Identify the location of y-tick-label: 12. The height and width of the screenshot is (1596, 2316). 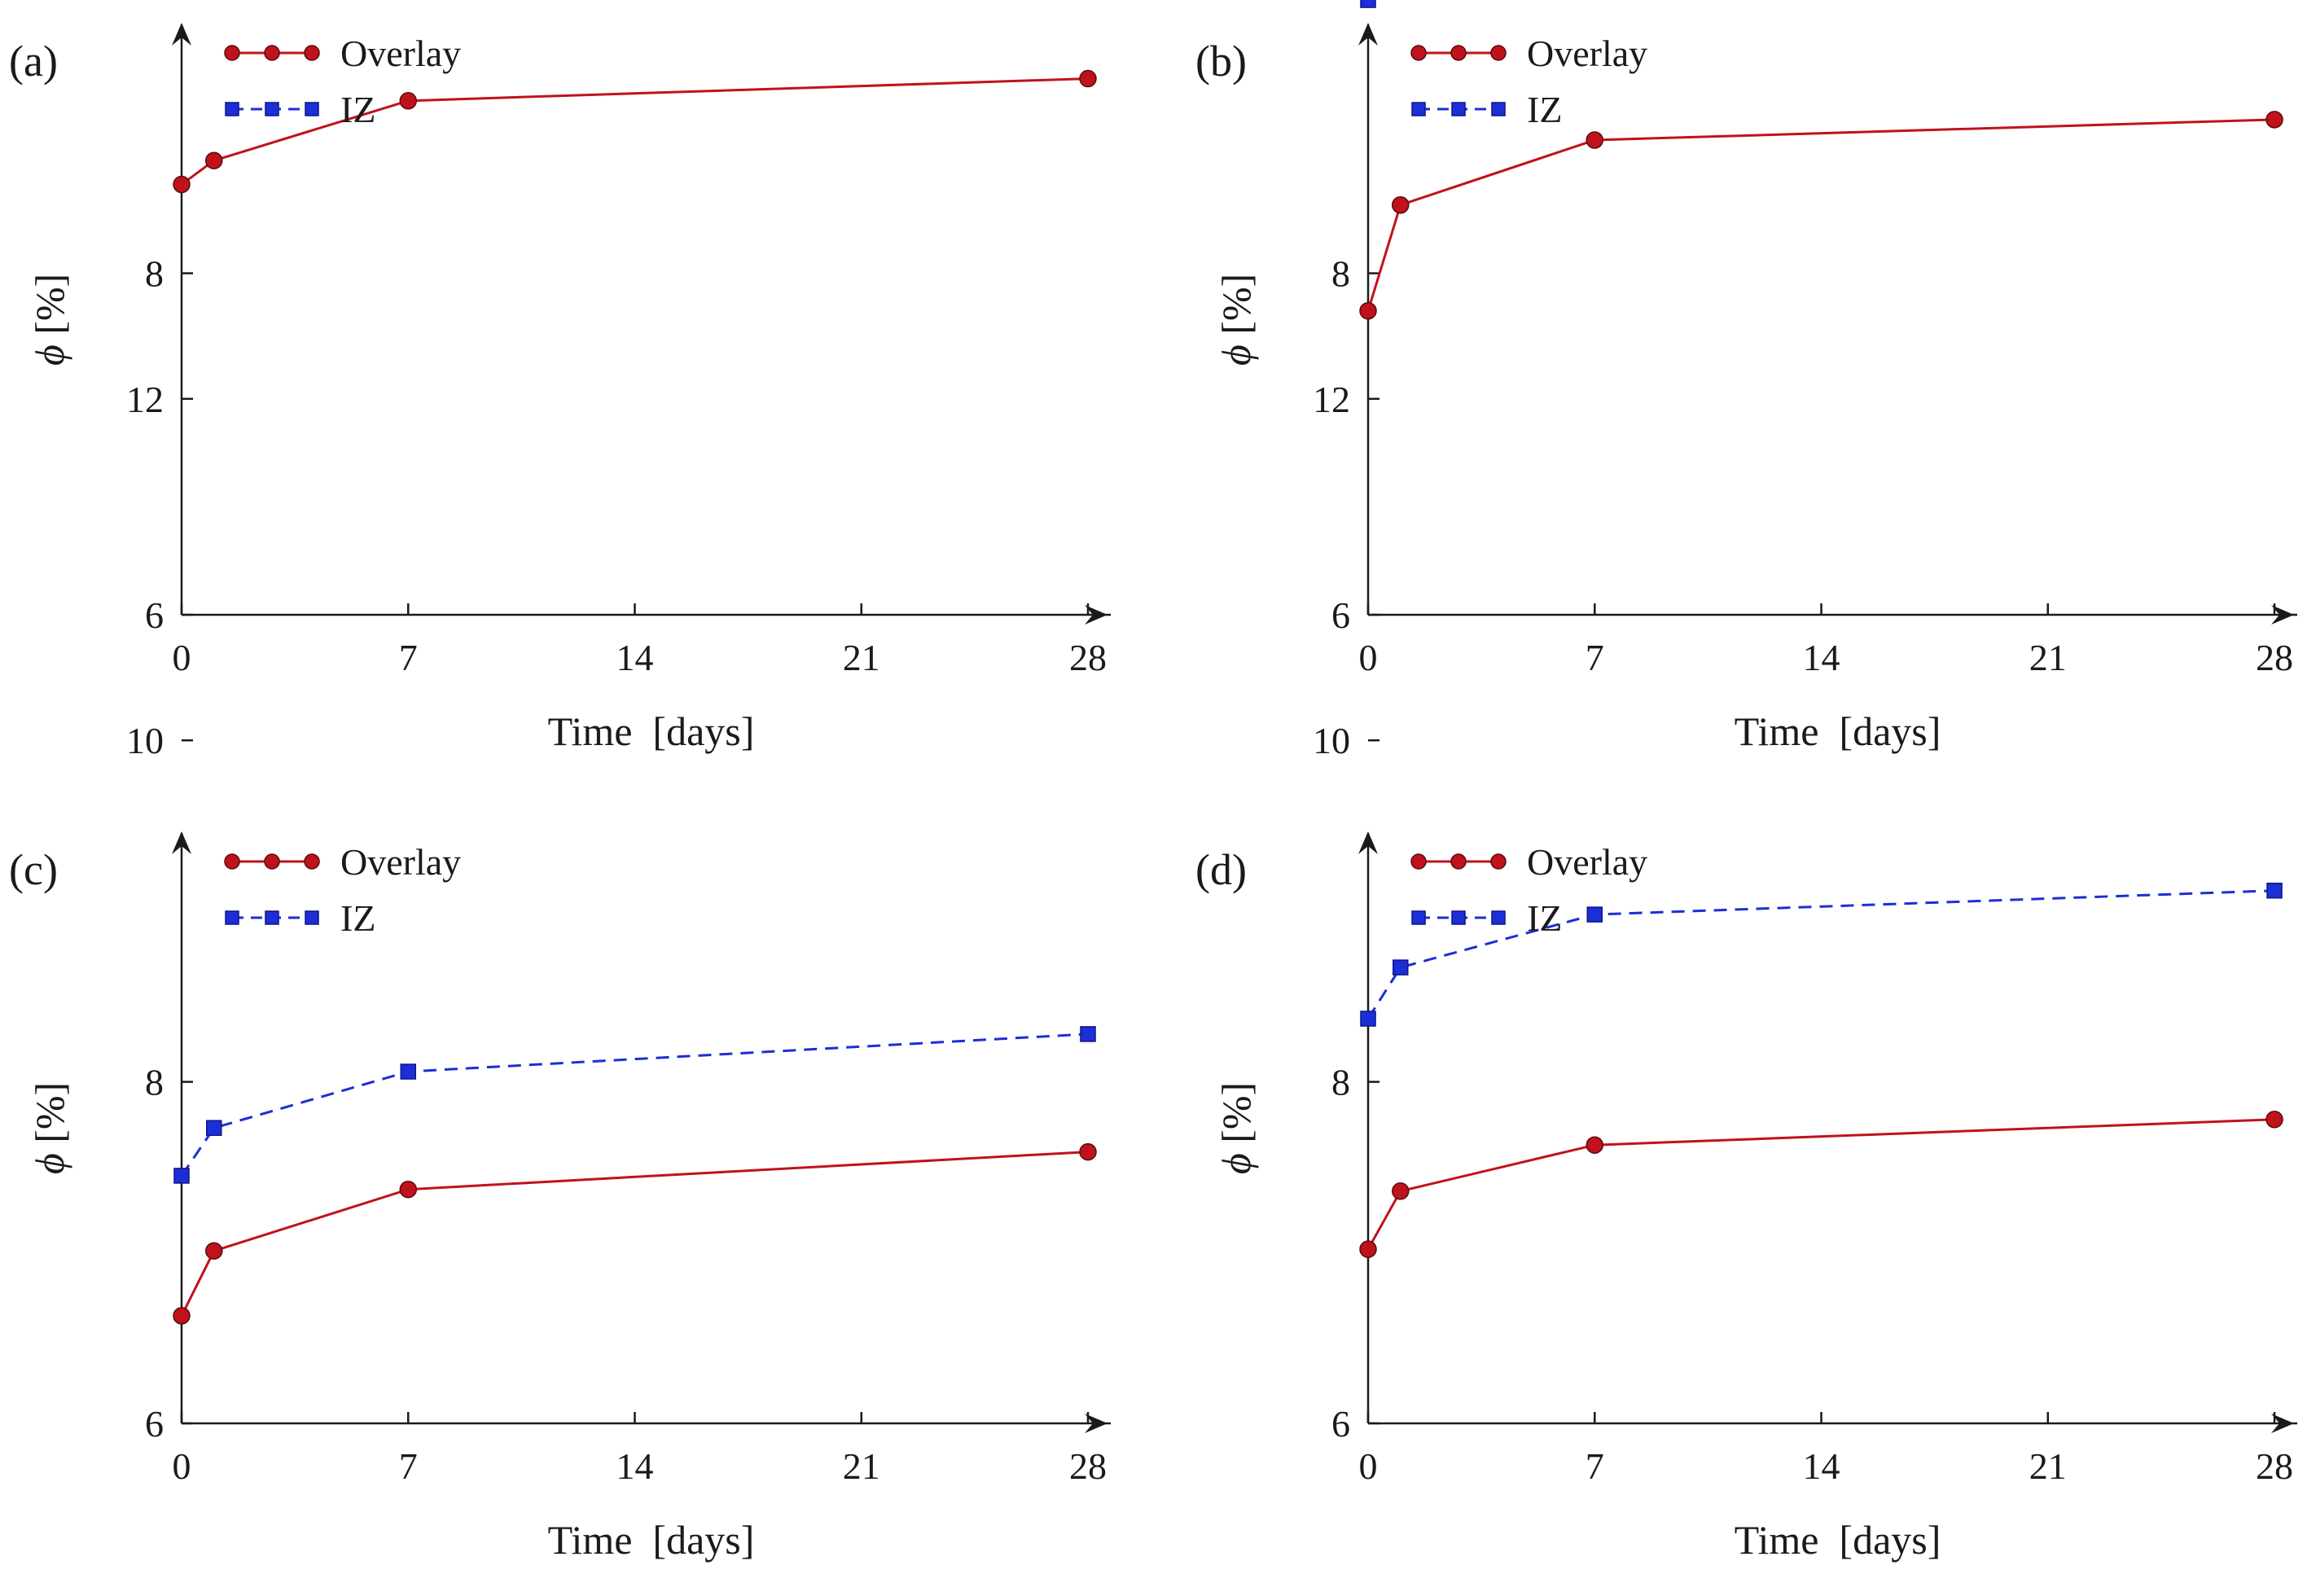
(145, 399).